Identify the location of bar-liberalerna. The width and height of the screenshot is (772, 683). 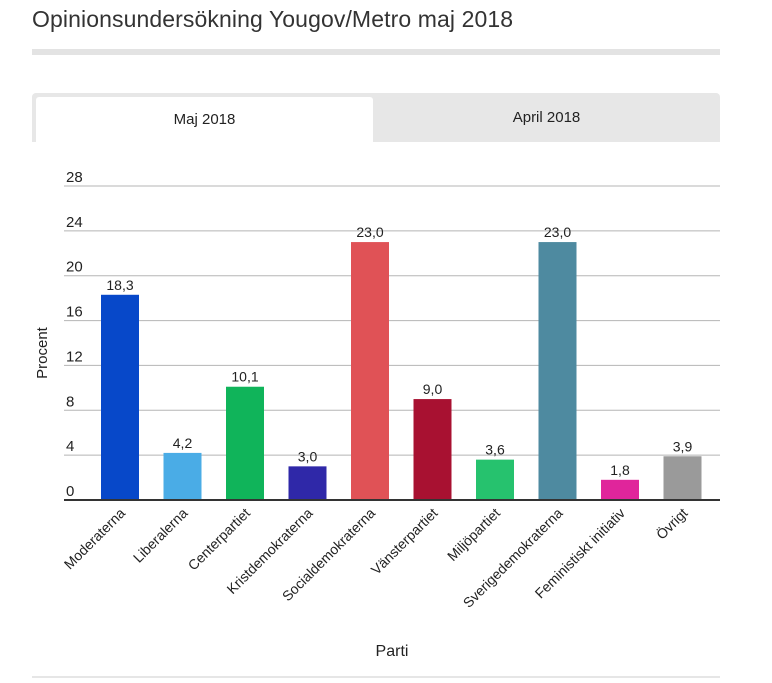
(182, 476).